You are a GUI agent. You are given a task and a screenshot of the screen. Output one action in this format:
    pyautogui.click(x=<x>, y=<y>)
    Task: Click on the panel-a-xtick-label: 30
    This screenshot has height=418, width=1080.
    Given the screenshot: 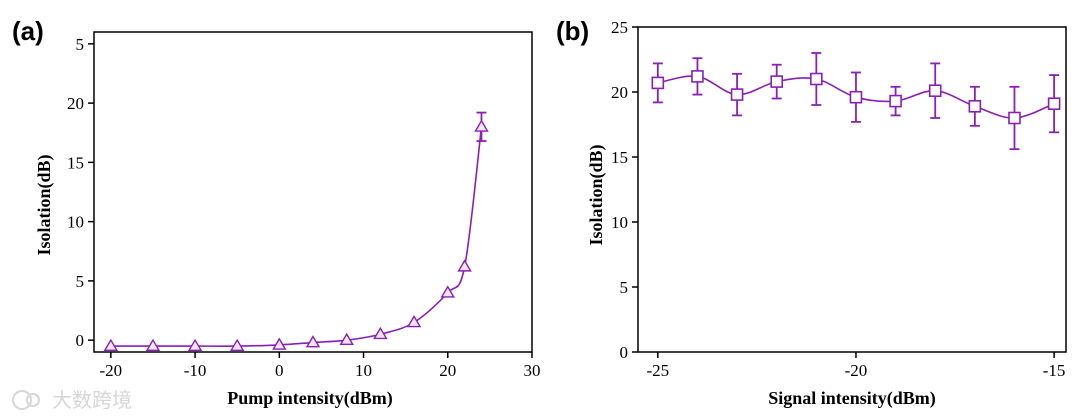 What is the action you would take?
    pyautogui.click(x=532, y=370)
    